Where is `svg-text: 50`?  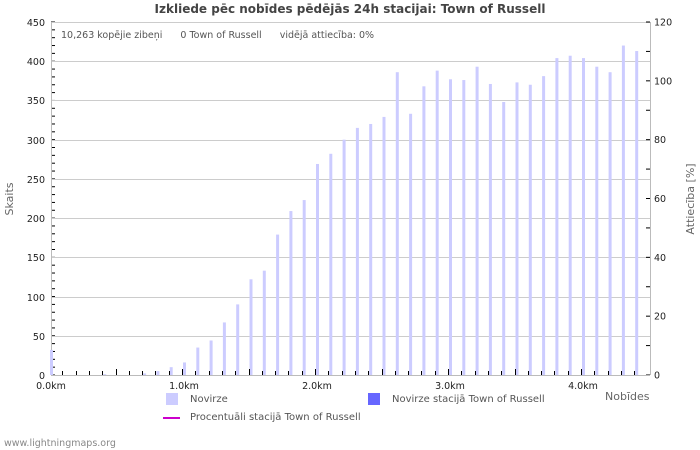 svg-text: 50 is located at coordinates (39, 337).